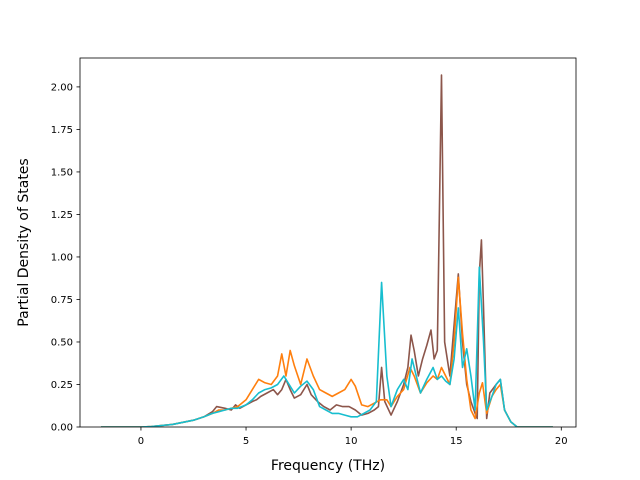 This screenshot has width=640, height=480. Describe the element at coordinates (246, 441) in the screenshot. I see `x-tick-label: 5` at that location.